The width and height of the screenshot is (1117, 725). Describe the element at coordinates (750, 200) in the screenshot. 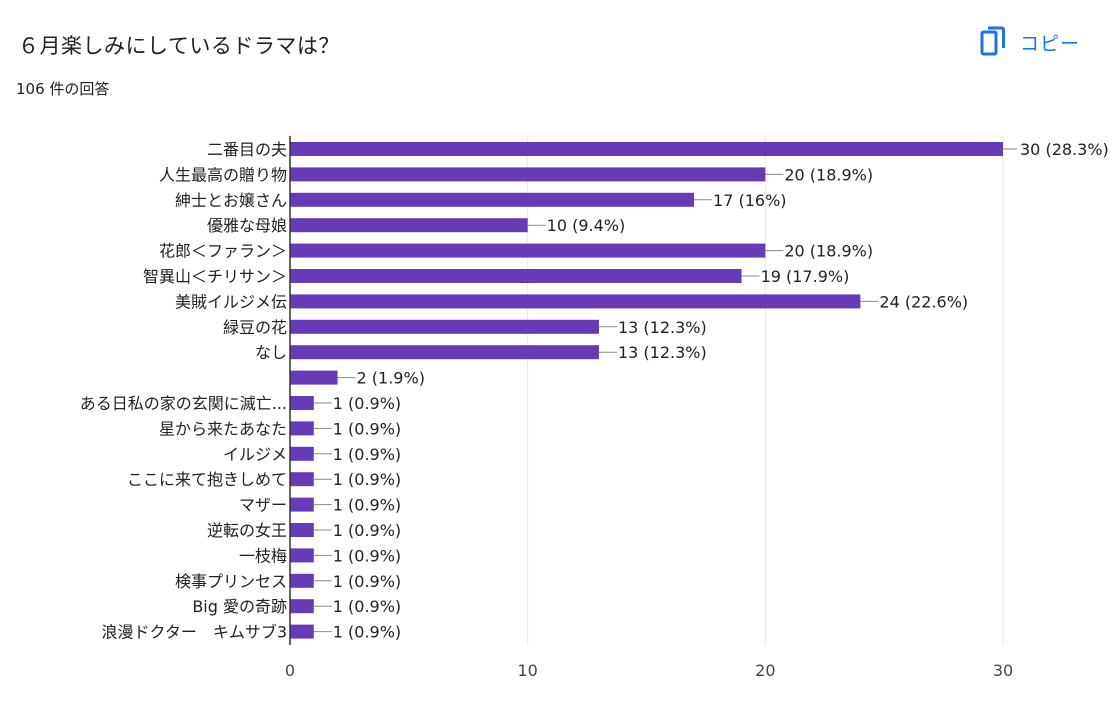

I see `data-label: 17 (16%)` at that location.